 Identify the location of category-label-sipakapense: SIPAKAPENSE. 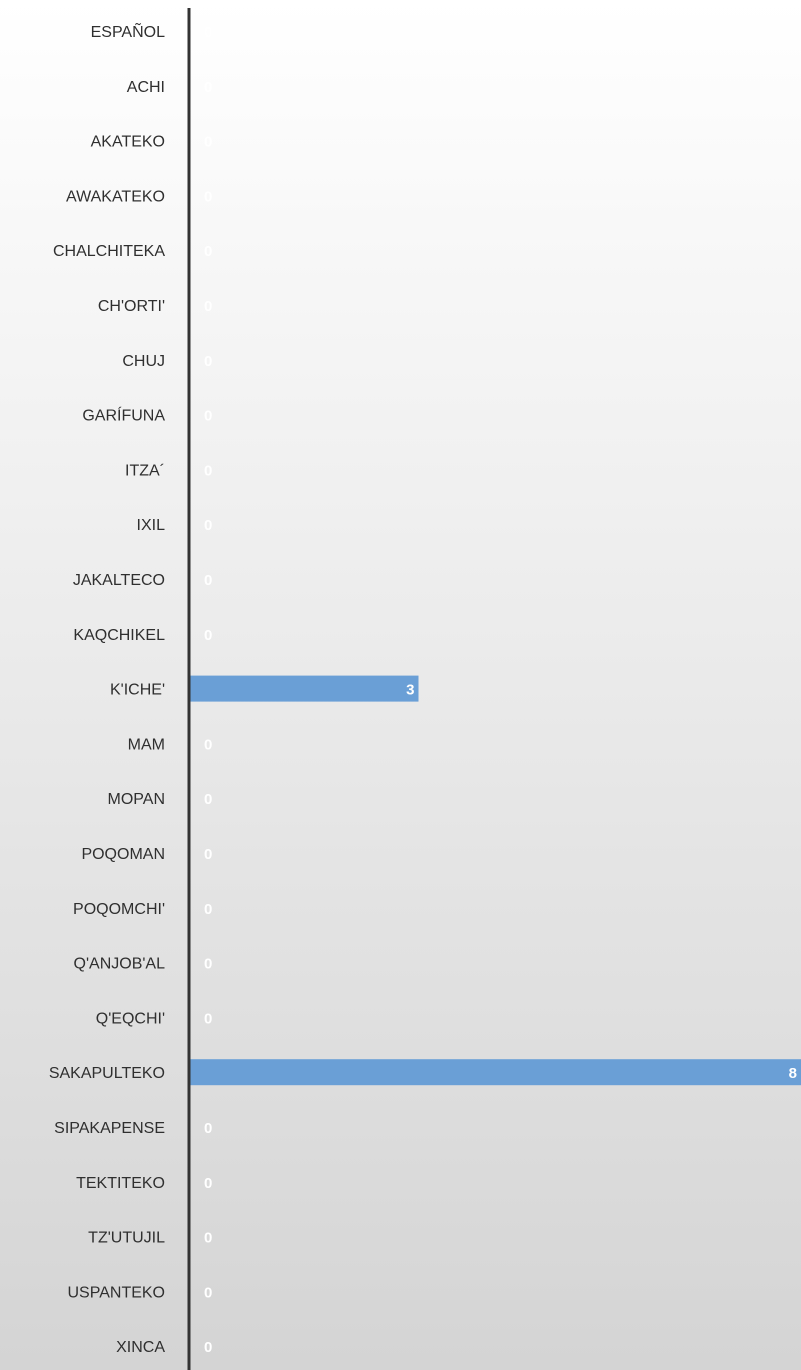
(109, 1128).